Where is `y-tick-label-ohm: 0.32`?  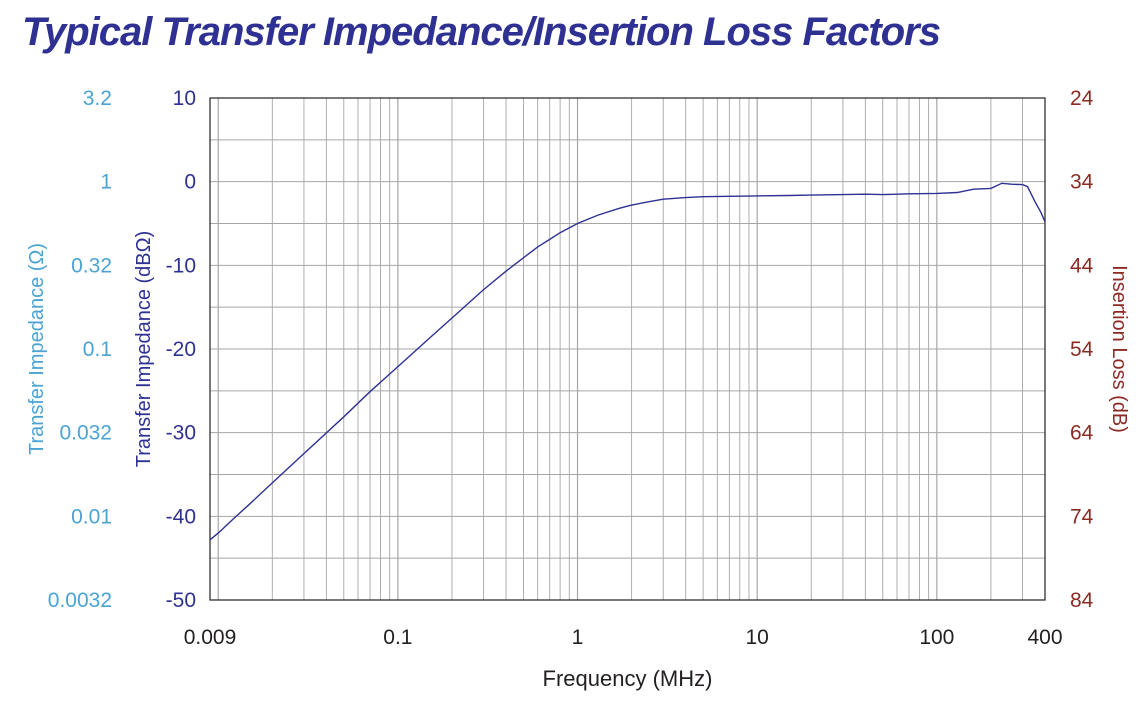
y-tick-label-ohm: 0.32 is located at coordinates (91, 265).